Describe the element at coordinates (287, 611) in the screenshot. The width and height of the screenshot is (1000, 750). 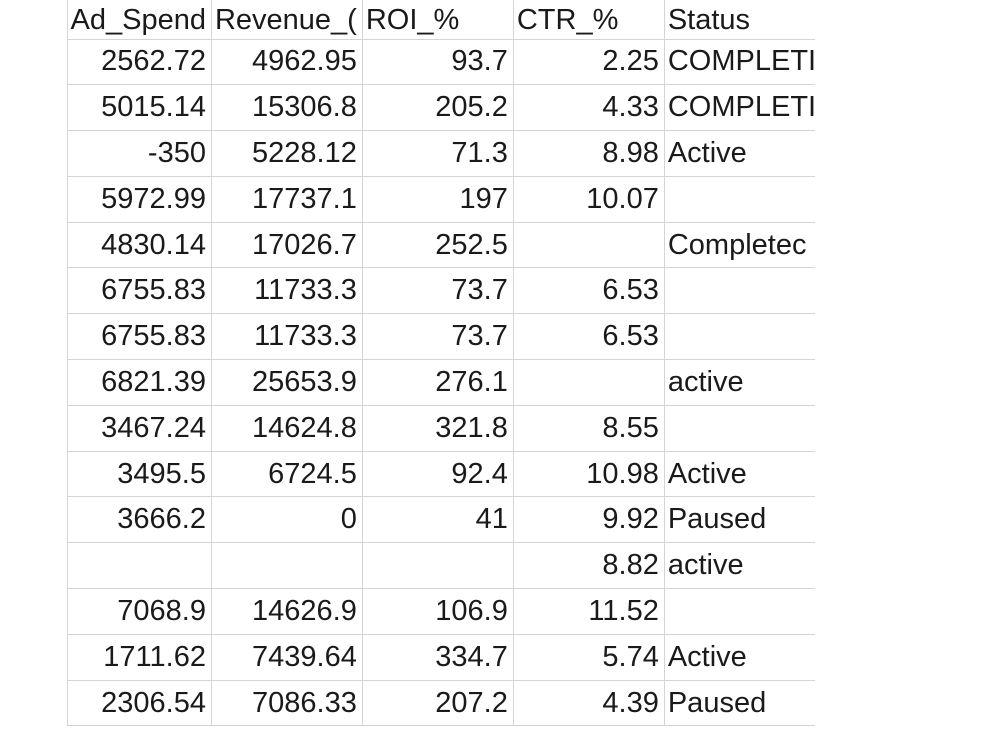
I see `table-cell: 14626.9` at that location.